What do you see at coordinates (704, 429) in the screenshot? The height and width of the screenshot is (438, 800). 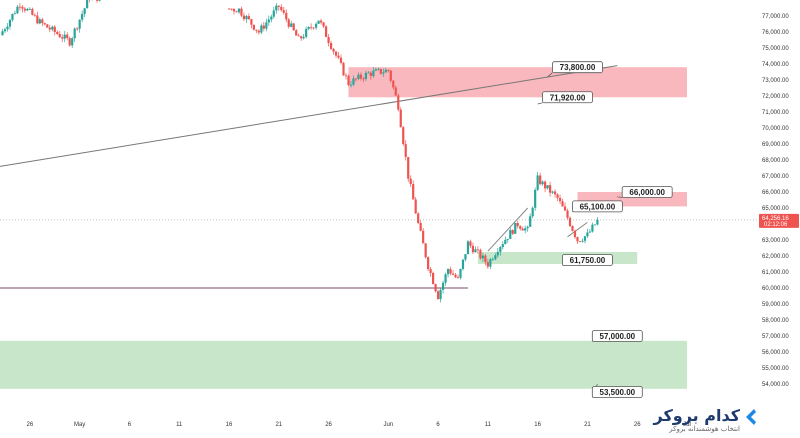 I see `brand-tagline: انتخاب هوشمندانه بروکر` at bounding box center [704, 429].